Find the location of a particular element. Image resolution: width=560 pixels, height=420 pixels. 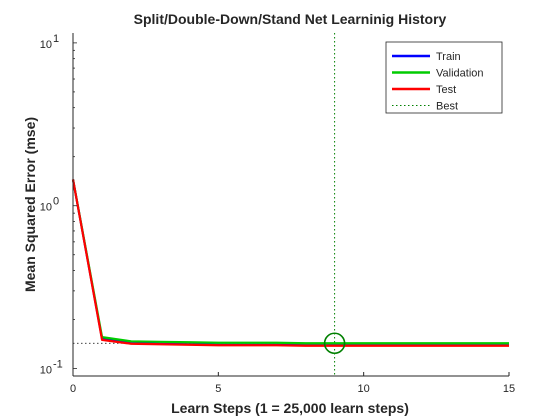

legend-label-test: Test is located at coordinates (446, 90).